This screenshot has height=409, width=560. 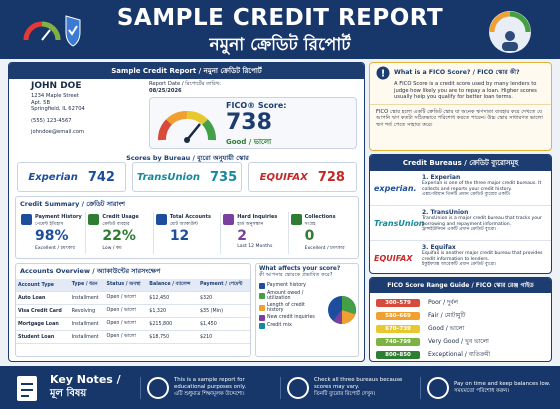 I want to click on title: SAMPLE CREDIT REPORT, so click(x=280, y=18).